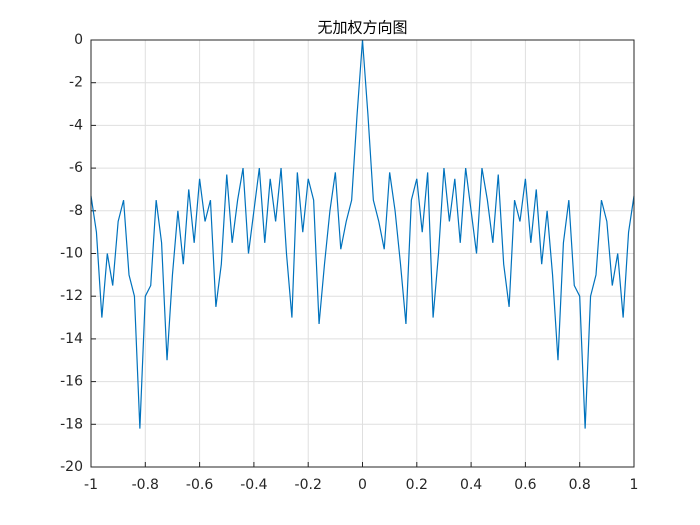  What do you see at coordinates (78, 40) in the screenshot?
I see `y-tick-label: 0` at bounding box center [78, 40].